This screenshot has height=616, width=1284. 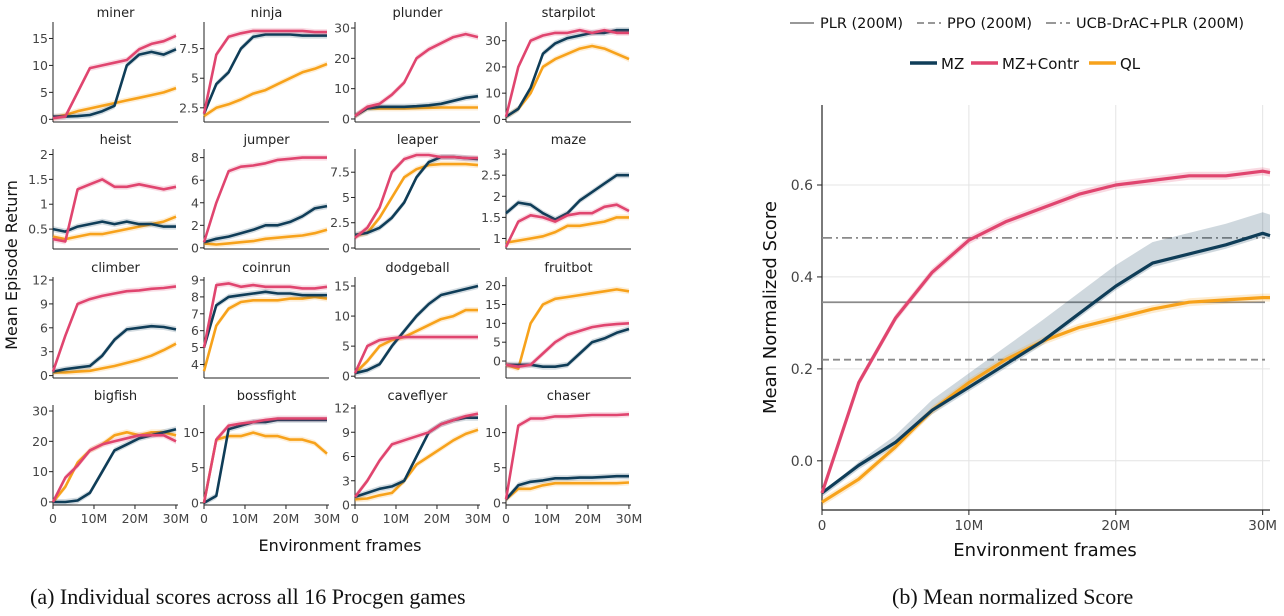 What do you see at coordinates (418, 140) in the screenshot?
I see `panel-title: leaper` at bounding box center [418, 140].